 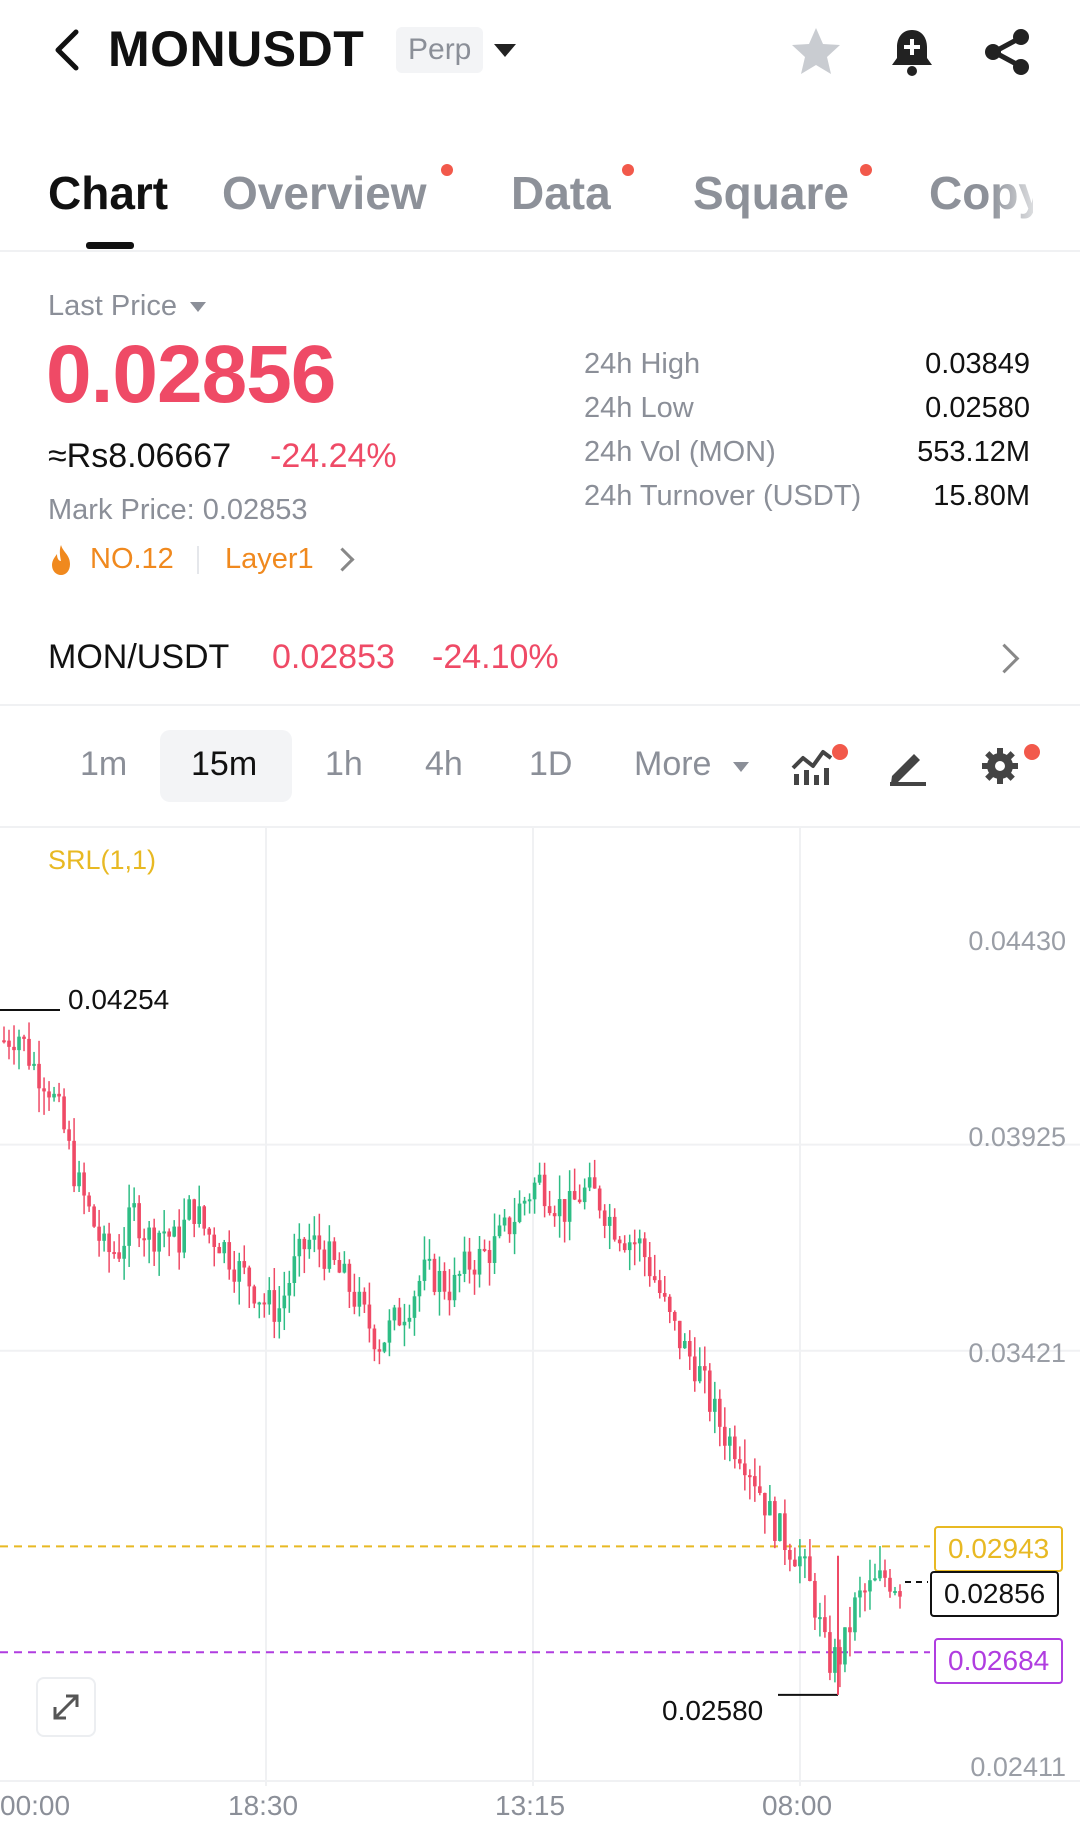 I want to click on fire-icon, so click(x=61, y=560).